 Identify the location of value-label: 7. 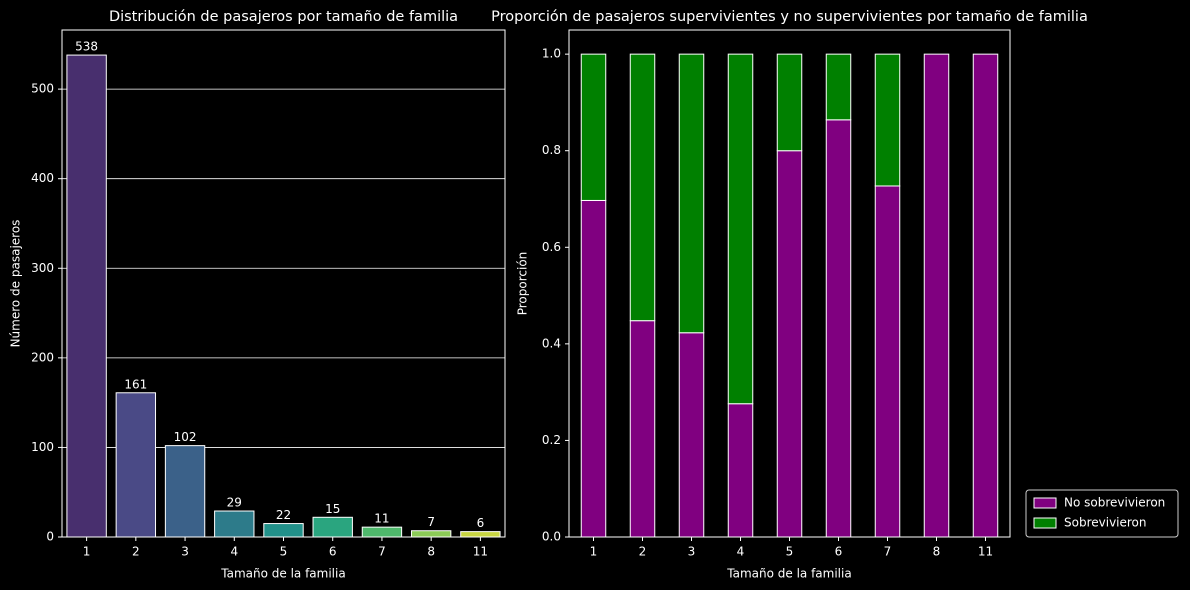
(431, 522).